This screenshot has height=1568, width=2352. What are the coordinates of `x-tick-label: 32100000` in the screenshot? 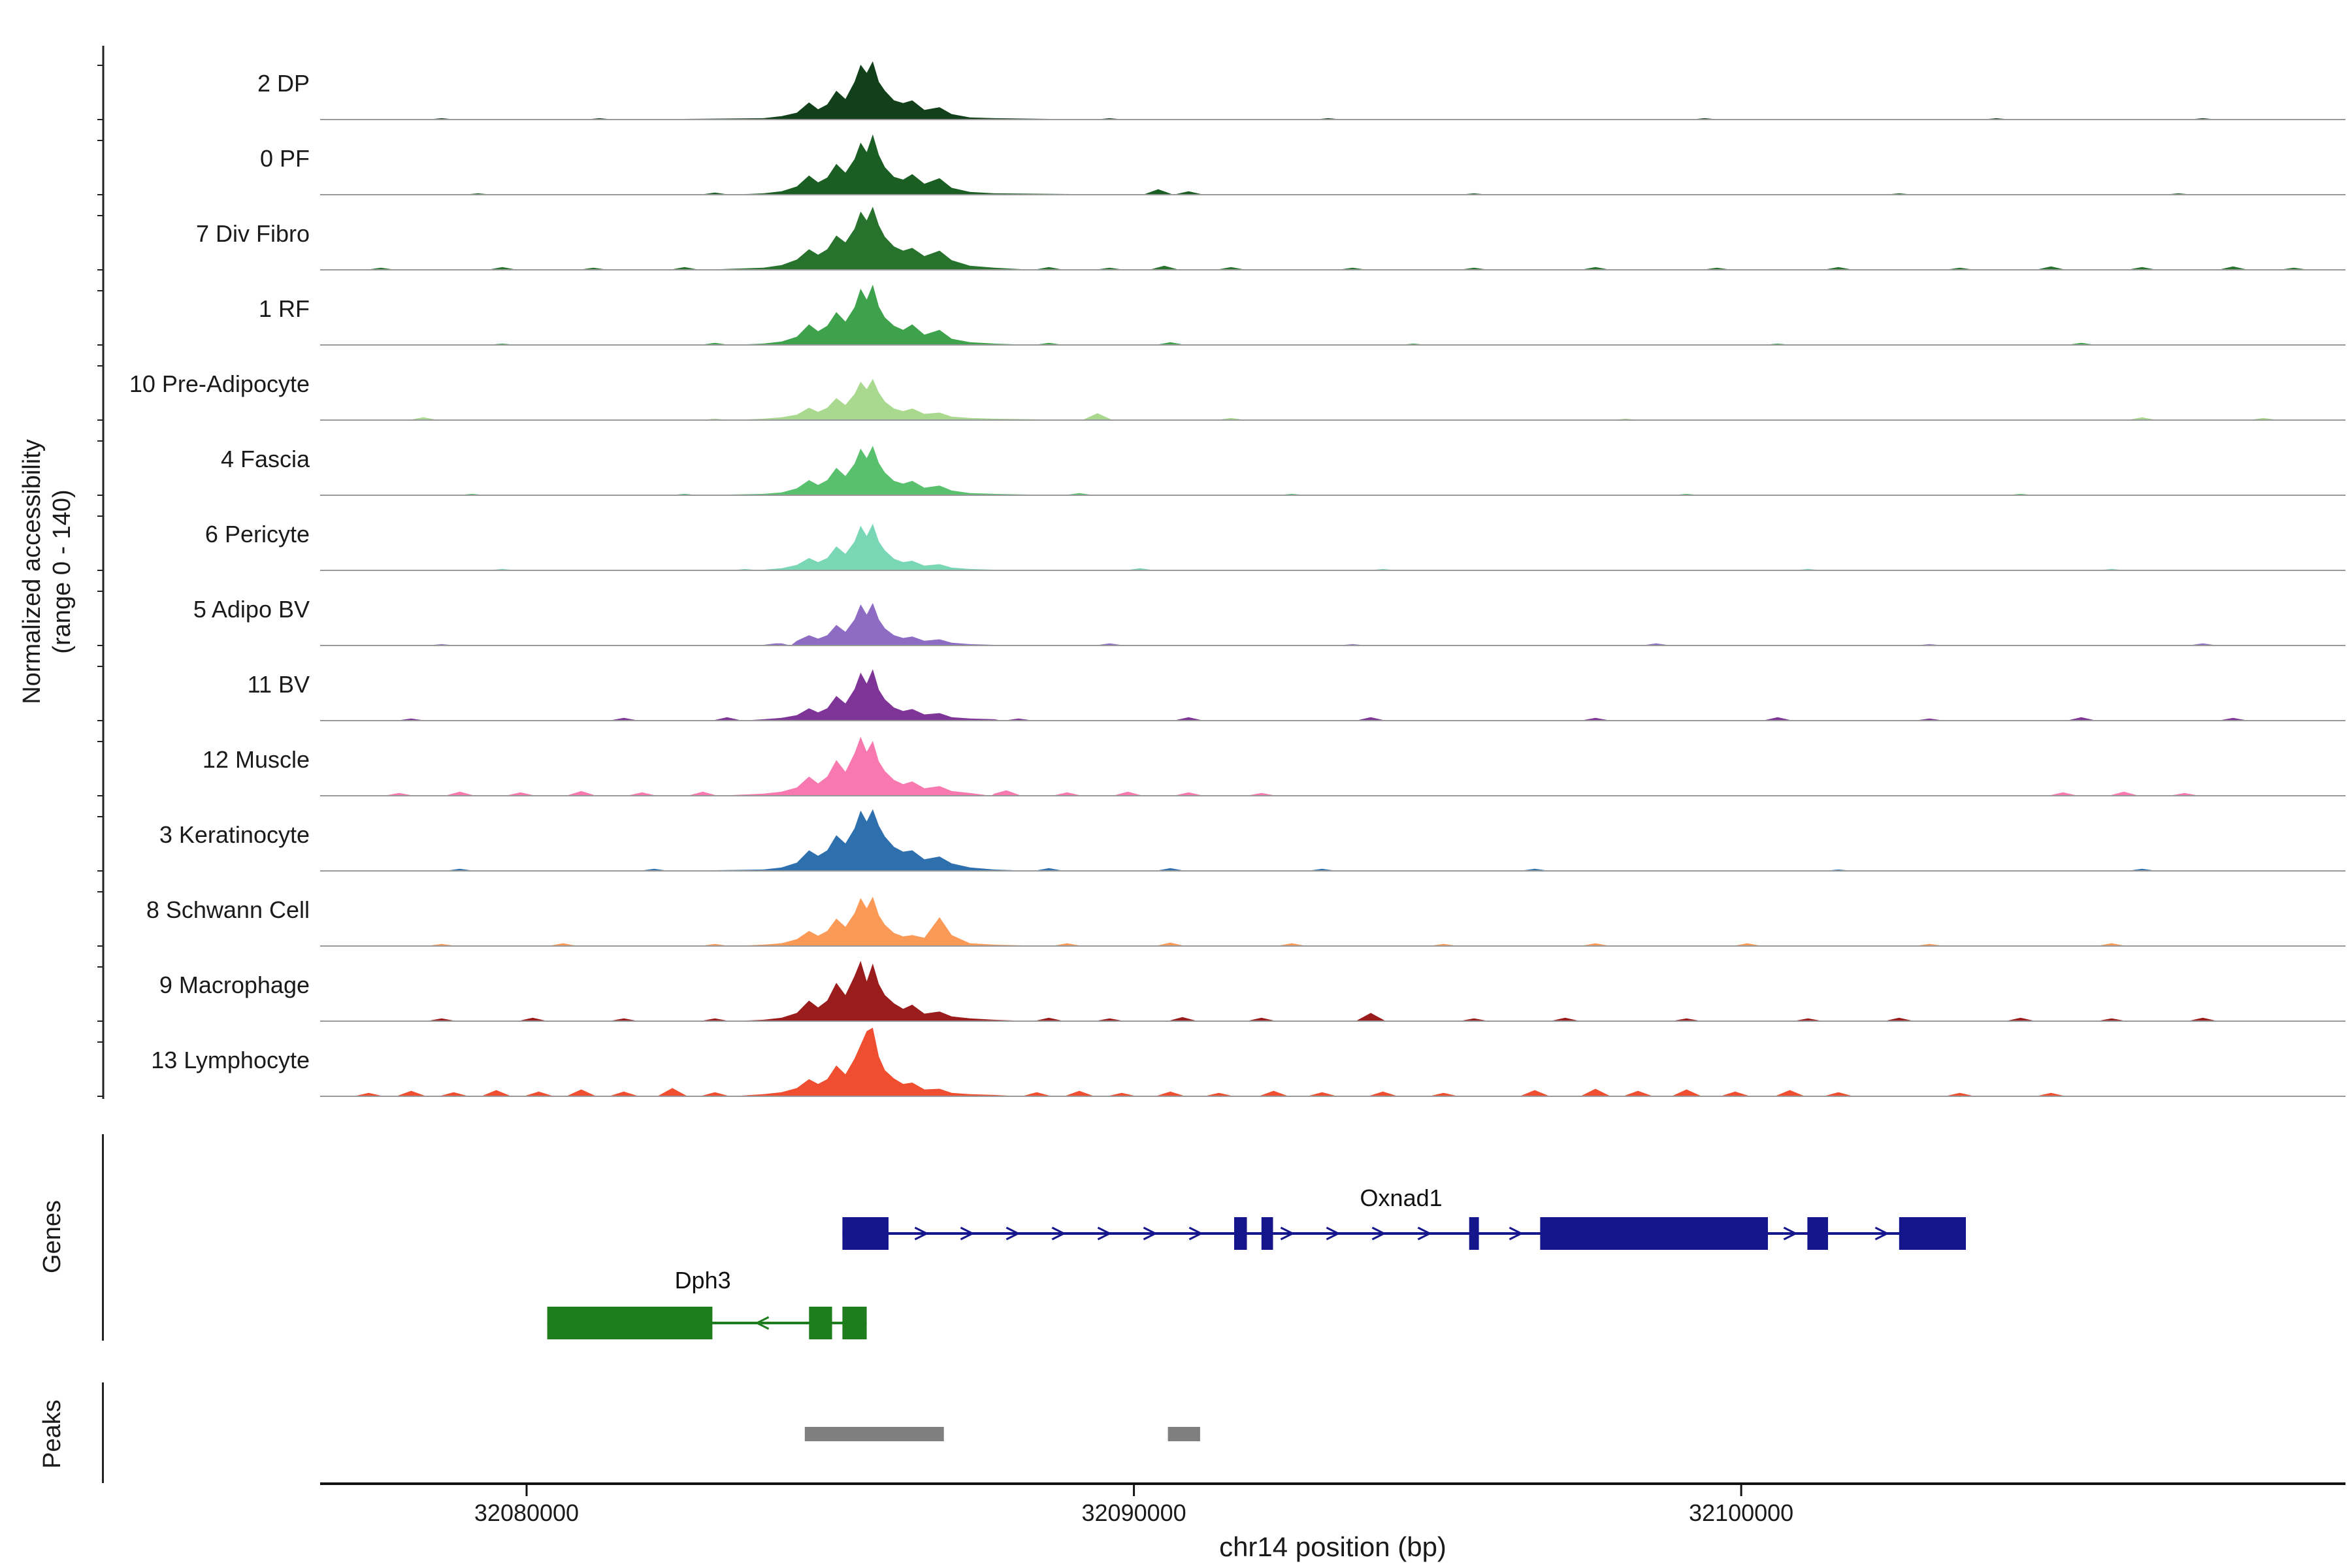 It's located at (1741, 1512).